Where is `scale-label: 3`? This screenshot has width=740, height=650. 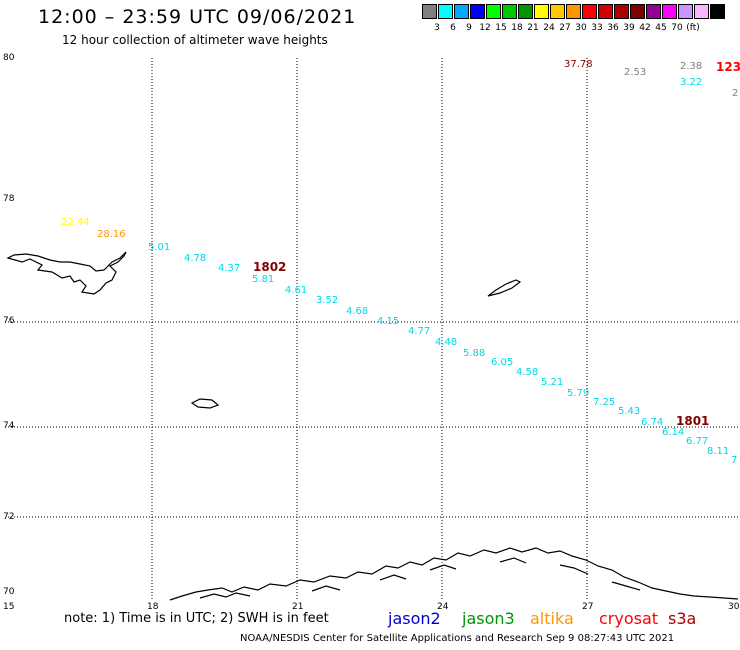
scale-label: 3 is located at coordinates (437, 28).